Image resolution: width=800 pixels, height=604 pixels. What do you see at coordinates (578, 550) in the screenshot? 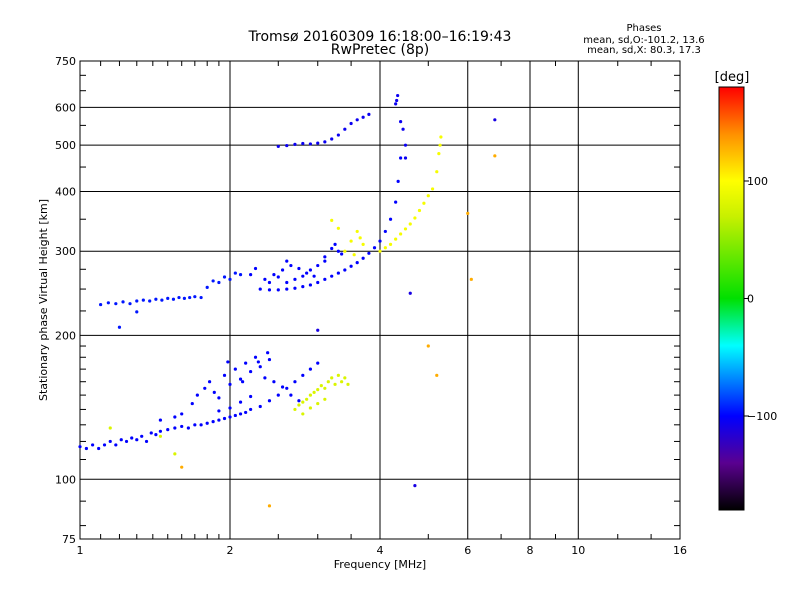
I see `x-tick-label: 10` at bounding box center [578, 550].